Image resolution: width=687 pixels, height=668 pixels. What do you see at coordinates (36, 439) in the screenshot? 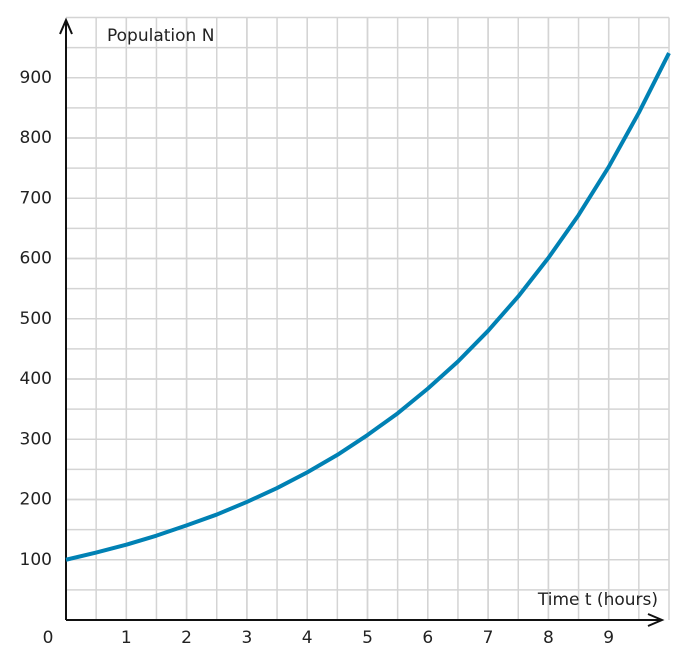
I see `y-tick-label: 300` at bounding box center [36, 439].